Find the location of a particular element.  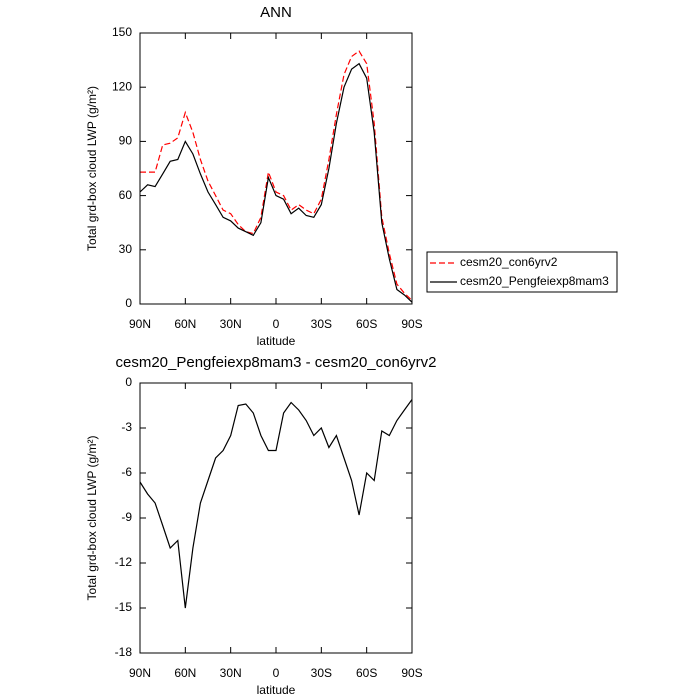

y-tick-label: -12 is located at coordinates (124, 562).